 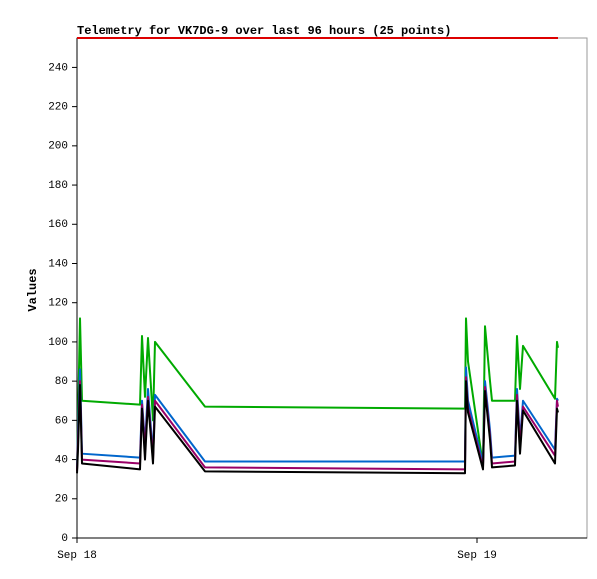 What do you see at coordinates (58, 108) in the screenshot?
I see `y-tick-label: 220` at bounding box center [58, 108].